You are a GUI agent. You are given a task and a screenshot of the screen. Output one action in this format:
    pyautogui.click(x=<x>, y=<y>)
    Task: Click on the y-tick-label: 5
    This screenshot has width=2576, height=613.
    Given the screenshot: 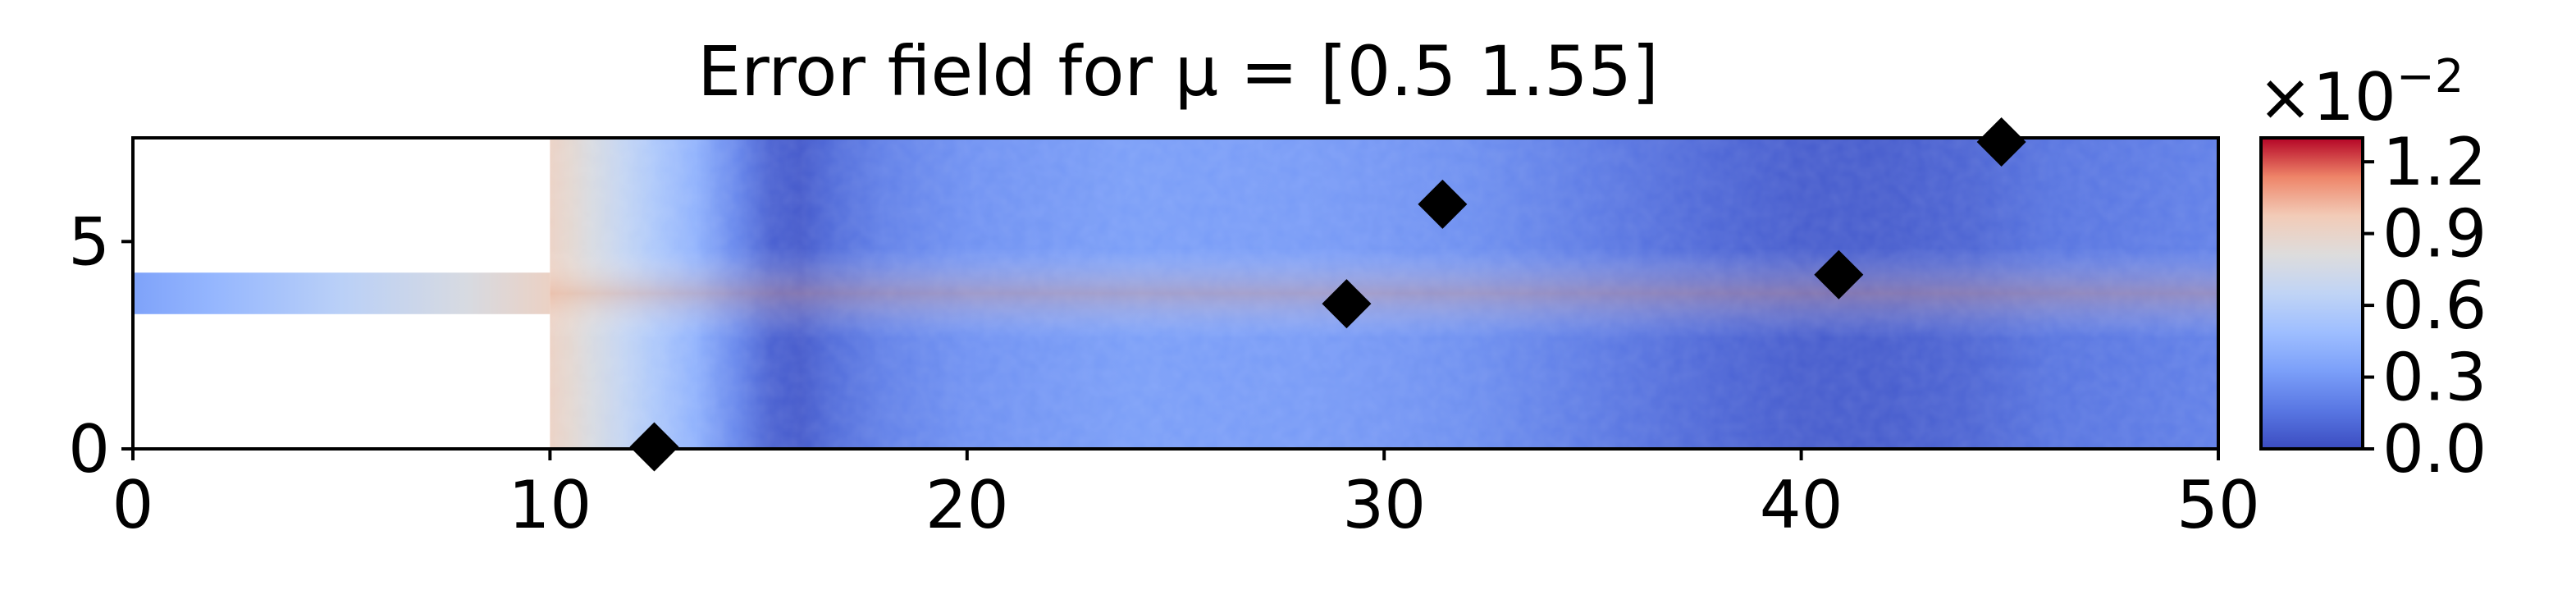 What is the action you would take?
    pyautogui.click(x=89, y=242)
    